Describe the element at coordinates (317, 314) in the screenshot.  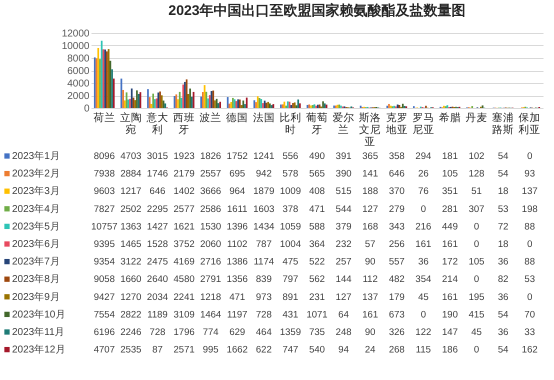
I see `data-label: 1071` at that location.